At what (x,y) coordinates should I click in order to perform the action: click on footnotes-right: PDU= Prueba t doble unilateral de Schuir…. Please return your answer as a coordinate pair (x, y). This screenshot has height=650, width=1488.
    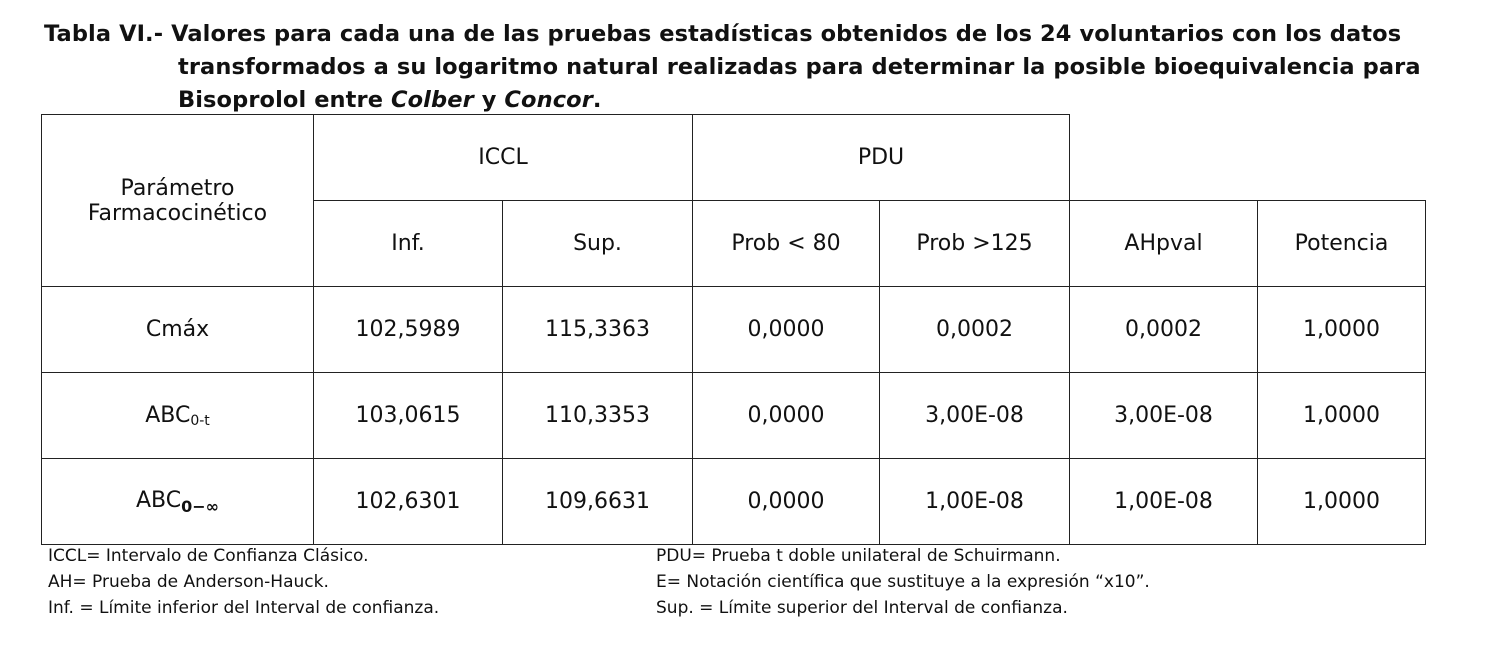
    Looking at the image, I should click on (903, 582).